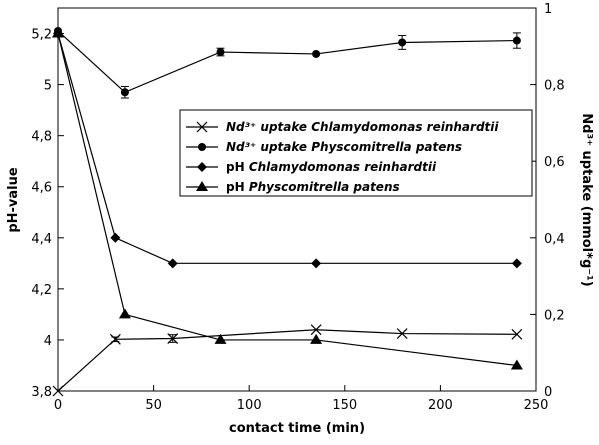 The height and width of the screenshot is (445, 599). What do you see at coordinates (554, 315) in the screenshot?
I see `right-tick-label: 0,2` at bounding box center [554, 315].